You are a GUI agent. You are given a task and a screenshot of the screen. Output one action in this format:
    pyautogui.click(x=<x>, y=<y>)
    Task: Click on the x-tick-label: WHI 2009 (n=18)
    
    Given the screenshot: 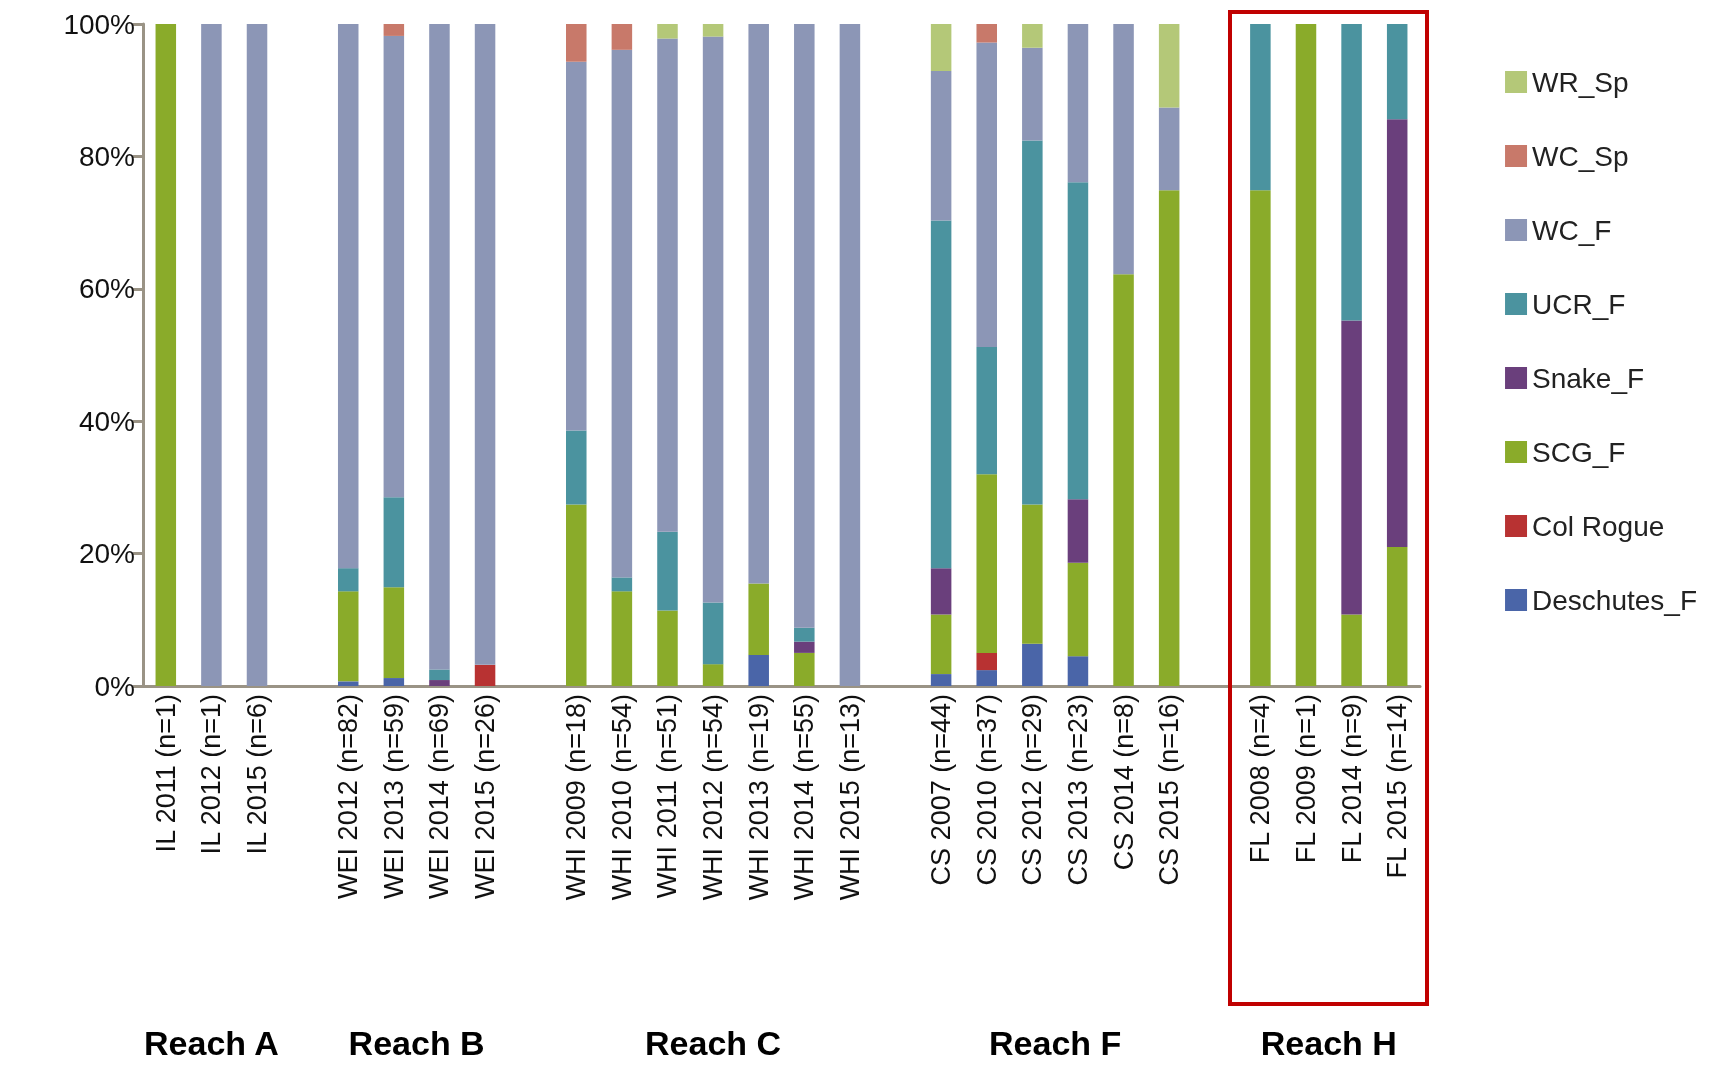 What is the action you would take?
    pyautogui.click(x=576, y=797)
    